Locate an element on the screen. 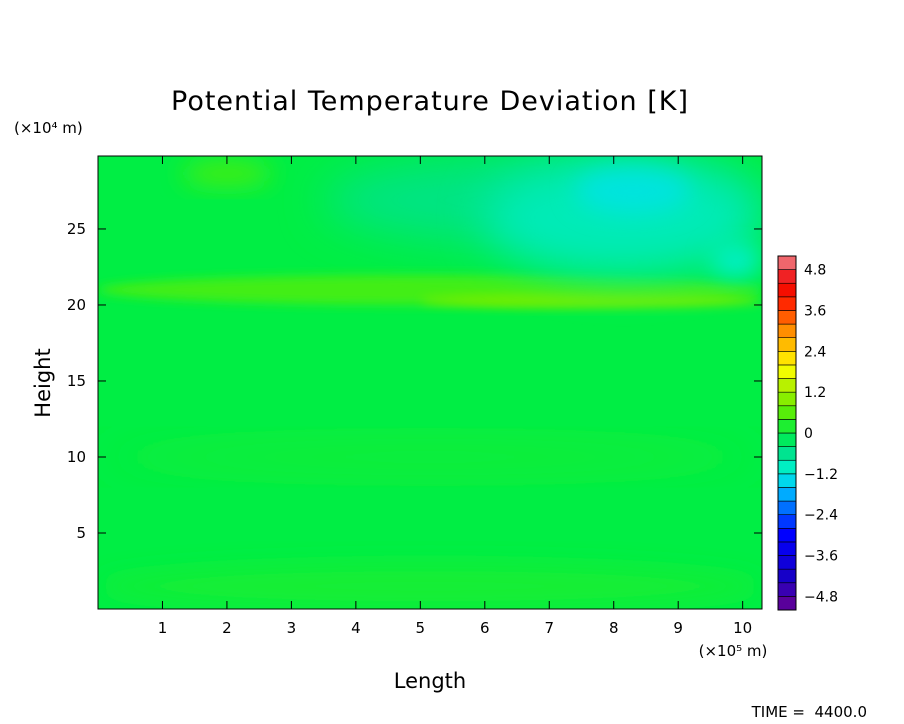  colorbar-label: −1.2 is located at coordinates (821, 475).